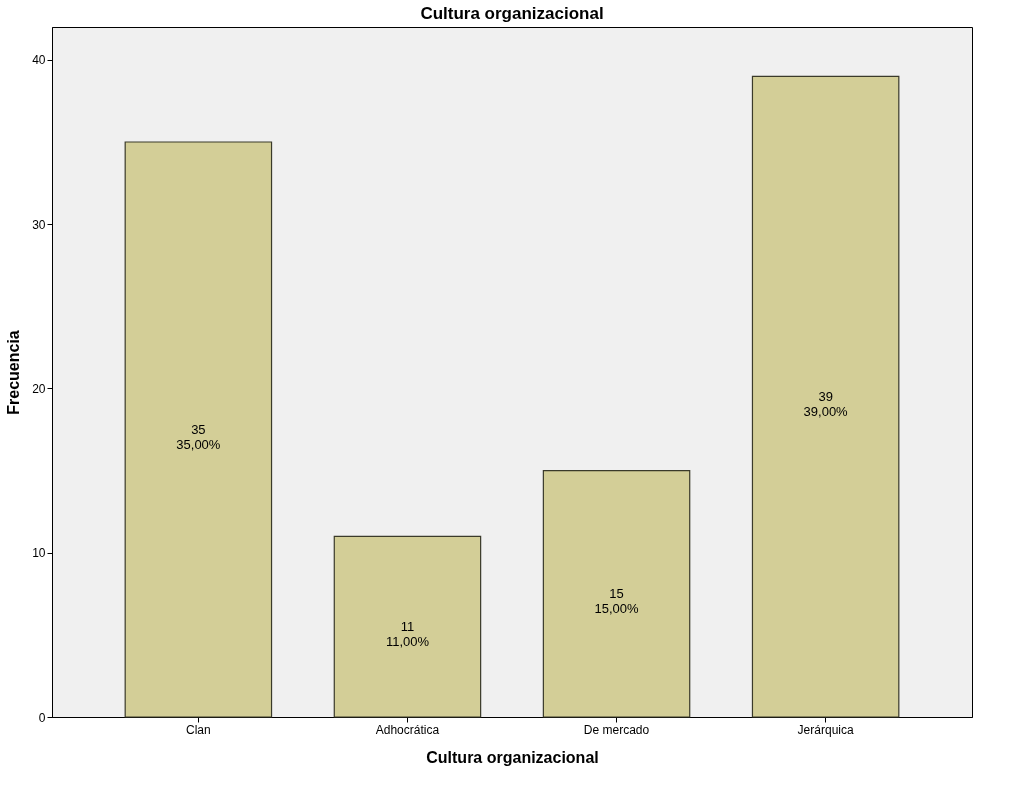  Describe the element at coordinates (616, 729) in the screenshot. I see `x-tick-label: De mercado` at that location.